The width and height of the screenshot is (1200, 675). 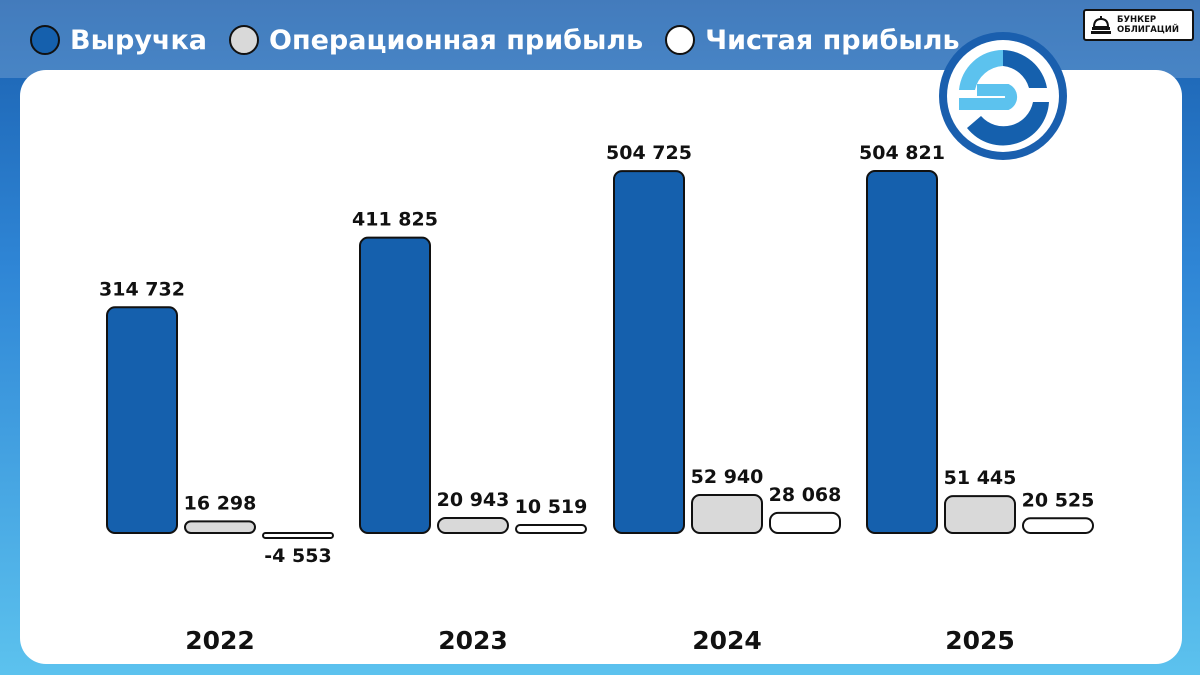 What do you see at coordinates (649, 352) in the screenshot?
I see `bar-revenue-2024` at bounding box center [649, 352].